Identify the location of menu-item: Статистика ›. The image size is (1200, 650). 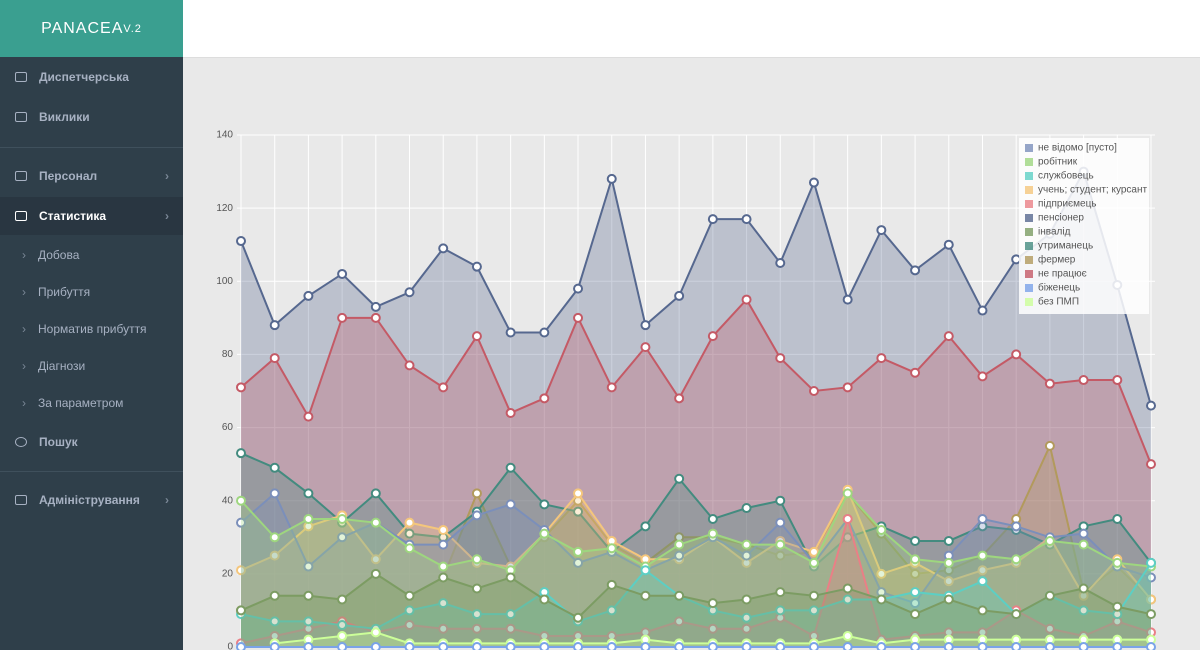
(91, 216).